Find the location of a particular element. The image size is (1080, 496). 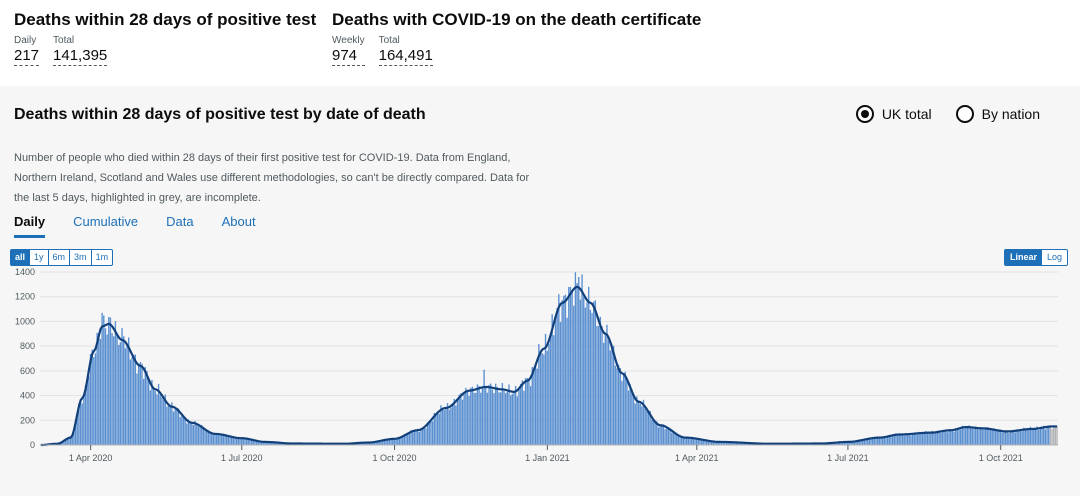

x-tick-label: 1 Oct 2020 is located at coordinates (395, 458).